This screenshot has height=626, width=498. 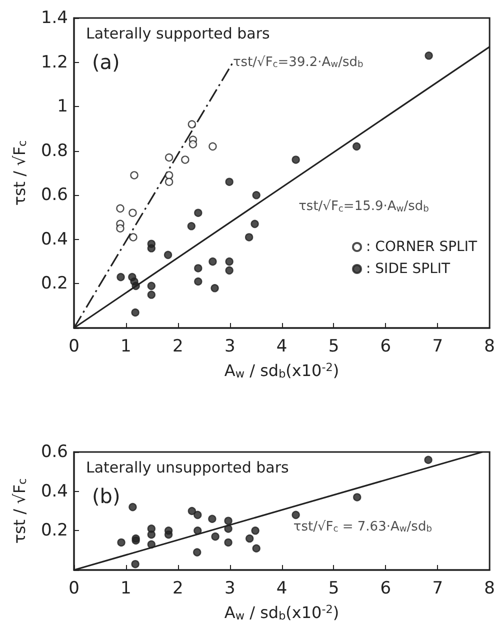 I want to click on annotation: τst/√Fc=39.2·Aw/sdb, so click(x=298, y=62).